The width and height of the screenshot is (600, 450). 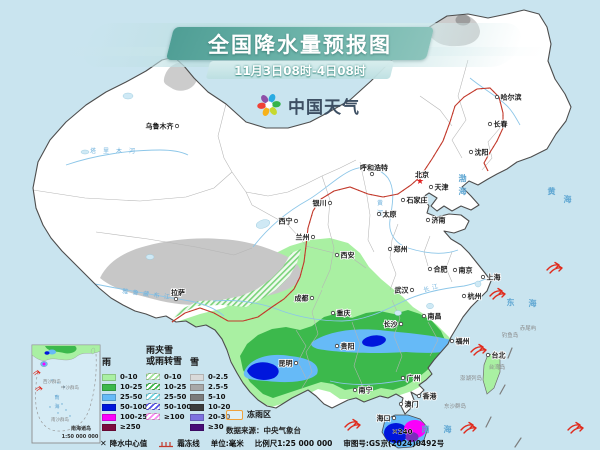 I want to click on city-重庆: 重庆, so click(x=340, y=313).